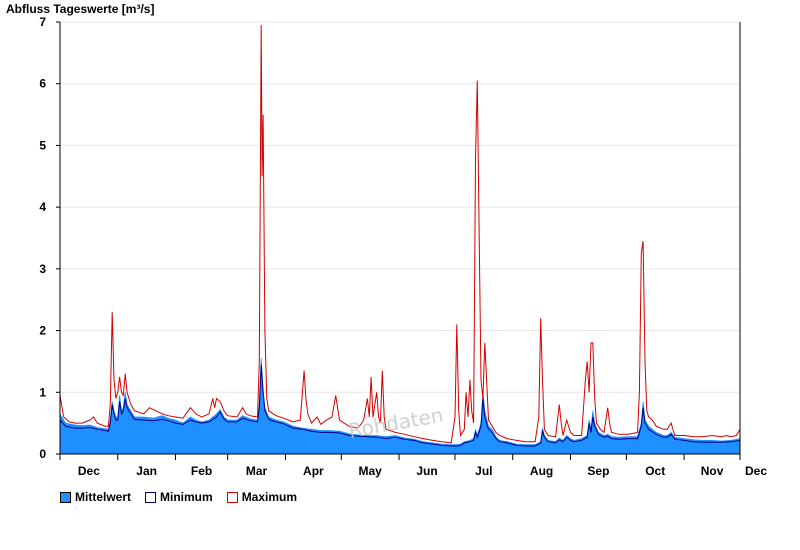 The image size is (800, 550). I want to click on y-tick-label-4: 4, so click(42, 207).